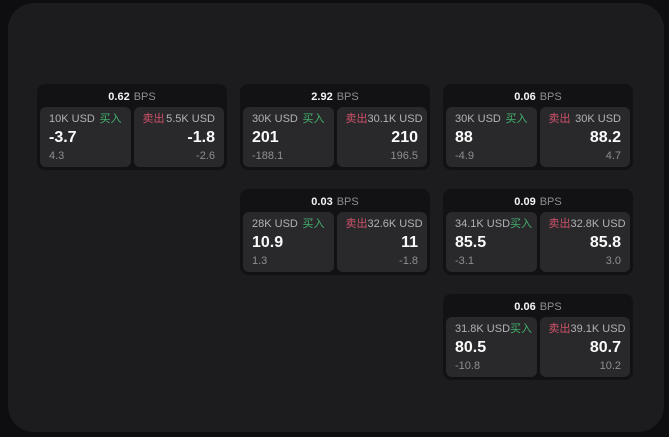  What do you see at coordinates (268, 156) in the screenshot?
I see `buy-change: -188.1` at bounding box center [268, 156].